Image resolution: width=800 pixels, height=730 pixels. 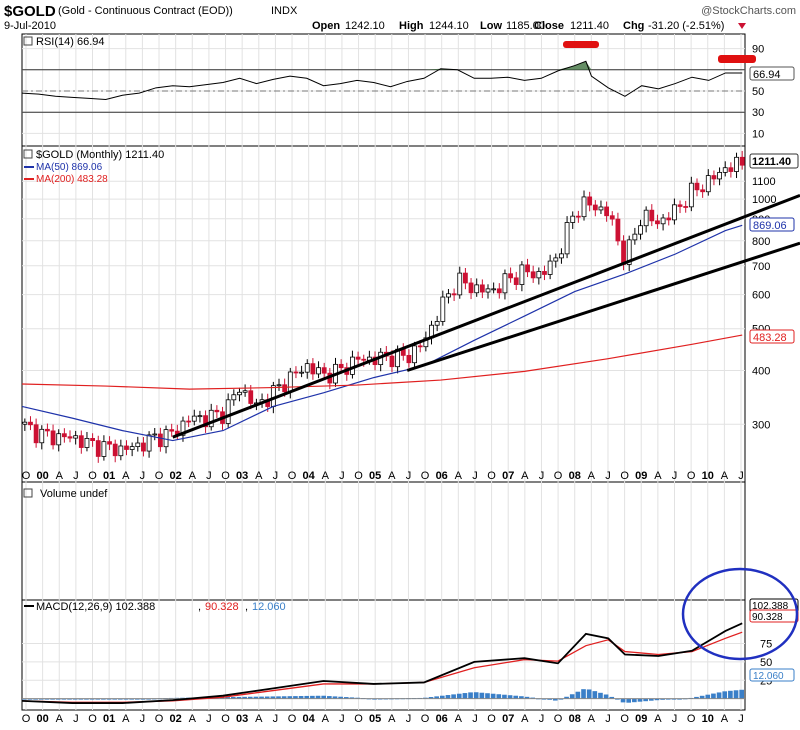 I want to click on macd-signal-title: 90.328, so click(x=222, y=607).